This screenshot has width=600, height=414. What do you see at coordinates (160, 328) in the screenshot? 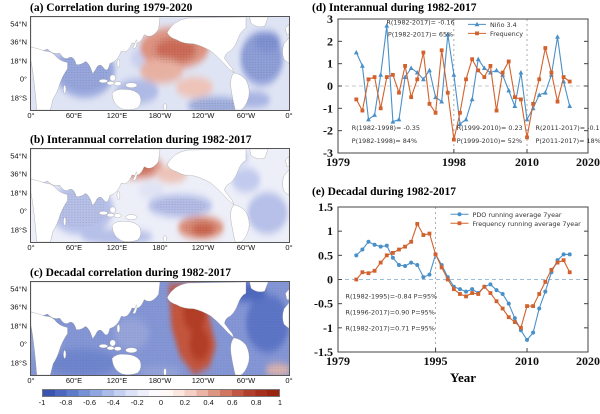
I see `panel-c-field` at bounding box center [160, 328].